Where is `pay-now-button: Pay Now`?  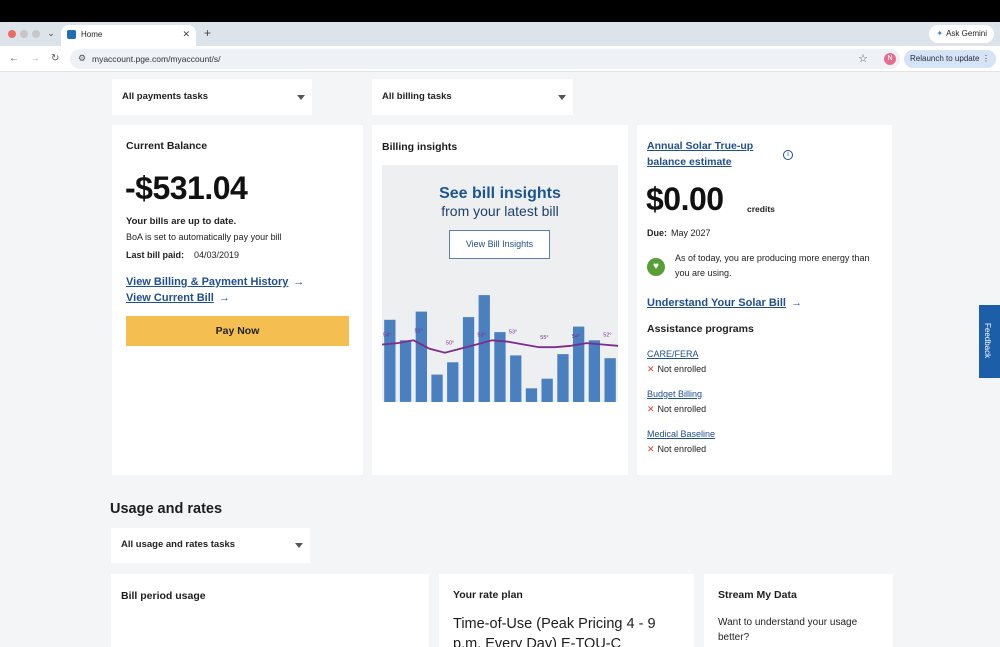
pay-now-button: Pay Now is located at coordinates (237, 331).